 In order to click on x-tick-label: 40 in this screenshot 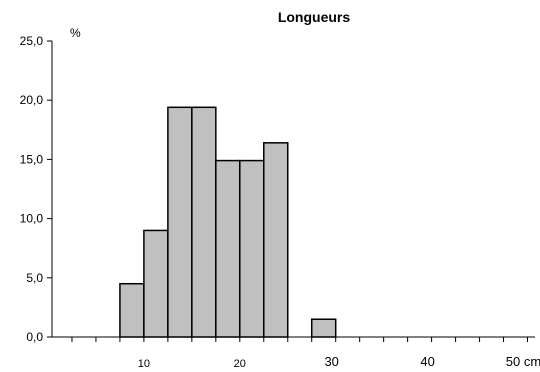, I will do `click(427, 361)`.